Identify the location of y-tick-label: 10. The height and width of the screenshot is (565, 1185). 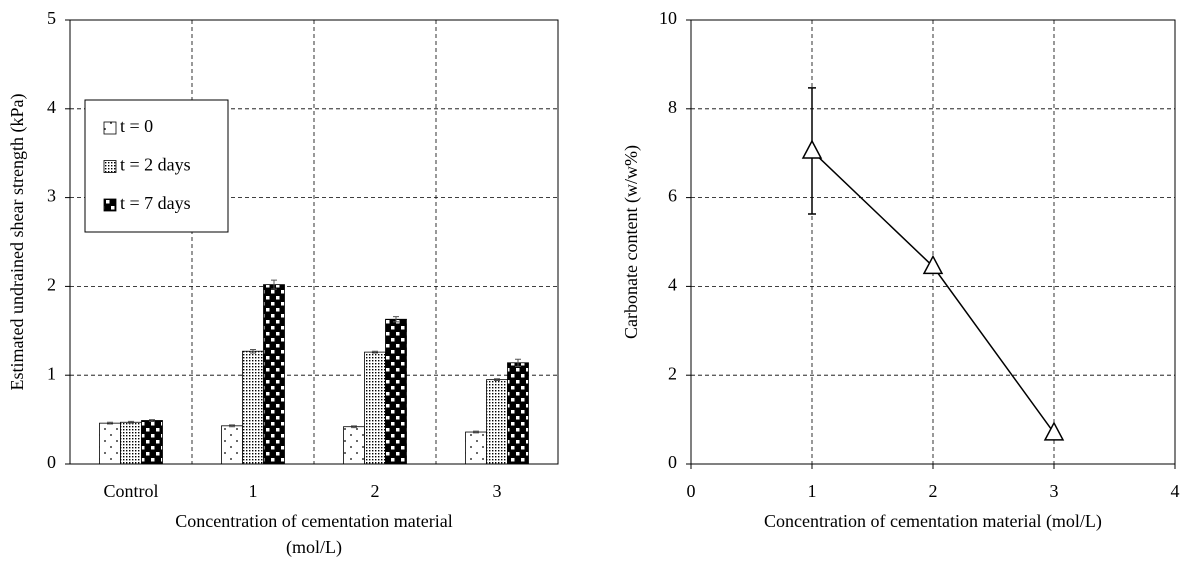
(668, 18).